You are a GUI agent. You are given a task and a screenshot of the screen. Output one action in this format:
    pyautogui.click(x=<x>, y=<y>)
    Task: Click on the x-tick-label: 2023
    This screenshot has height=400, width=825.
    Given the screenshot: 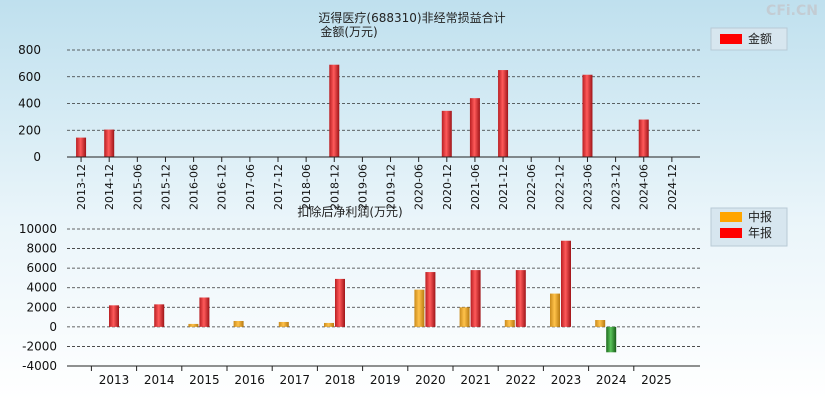 What is the action you would take?
    pyautogui.click(x=566, y=380)
    